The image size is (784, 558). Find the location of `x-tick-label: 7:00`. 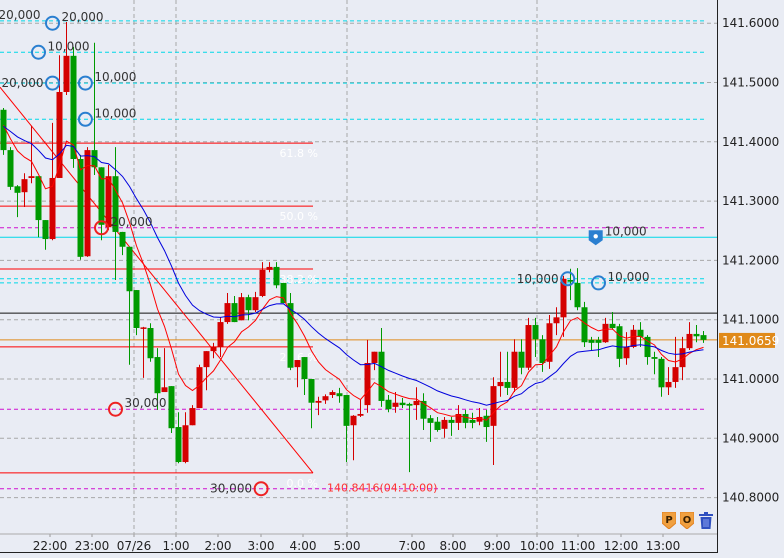

x-tick-label: 7:00 is located at coordinates (412, 546).